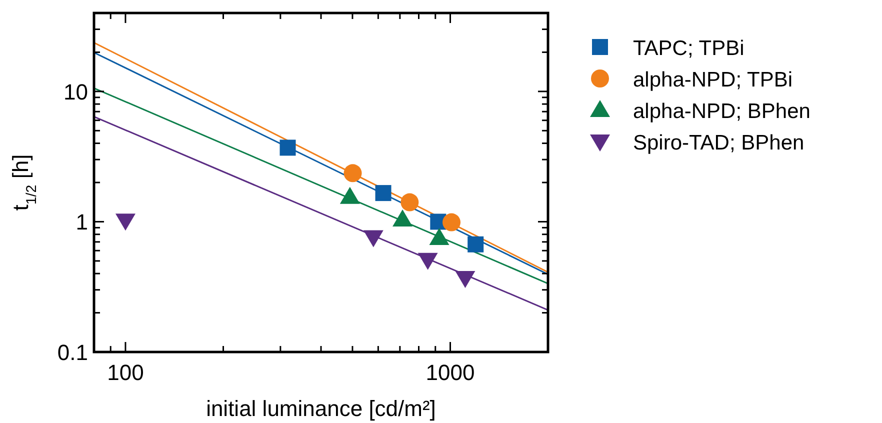 This screenshot has width=882, height=423. What do you see at coordinates (72, 352) in the screenshot?
I see `y-tick-label: 0.1` at bounding box center [72, 352].